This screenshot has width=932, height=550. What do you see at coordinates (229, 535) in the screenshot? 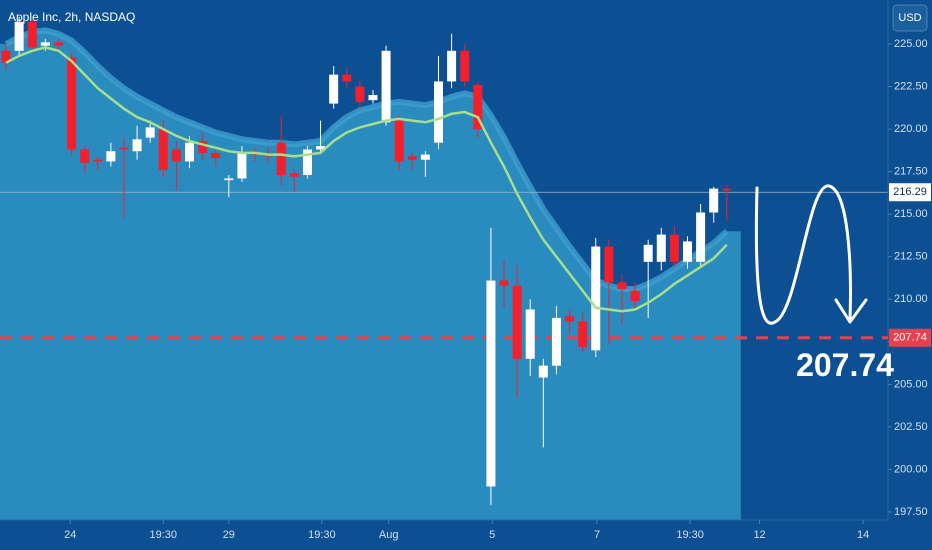
I see `x-tick-label: 29` at bounding box center [229, 535].